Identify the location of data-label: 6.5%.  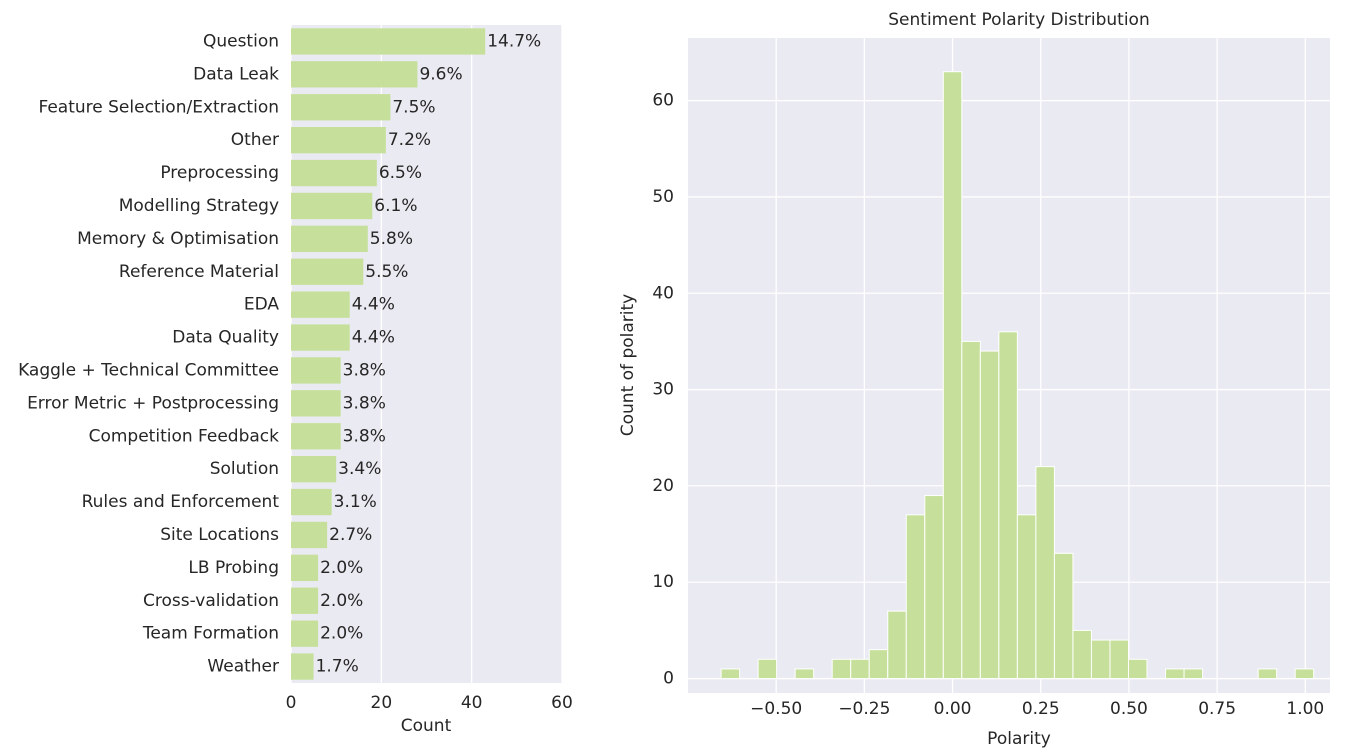
(400, 173).